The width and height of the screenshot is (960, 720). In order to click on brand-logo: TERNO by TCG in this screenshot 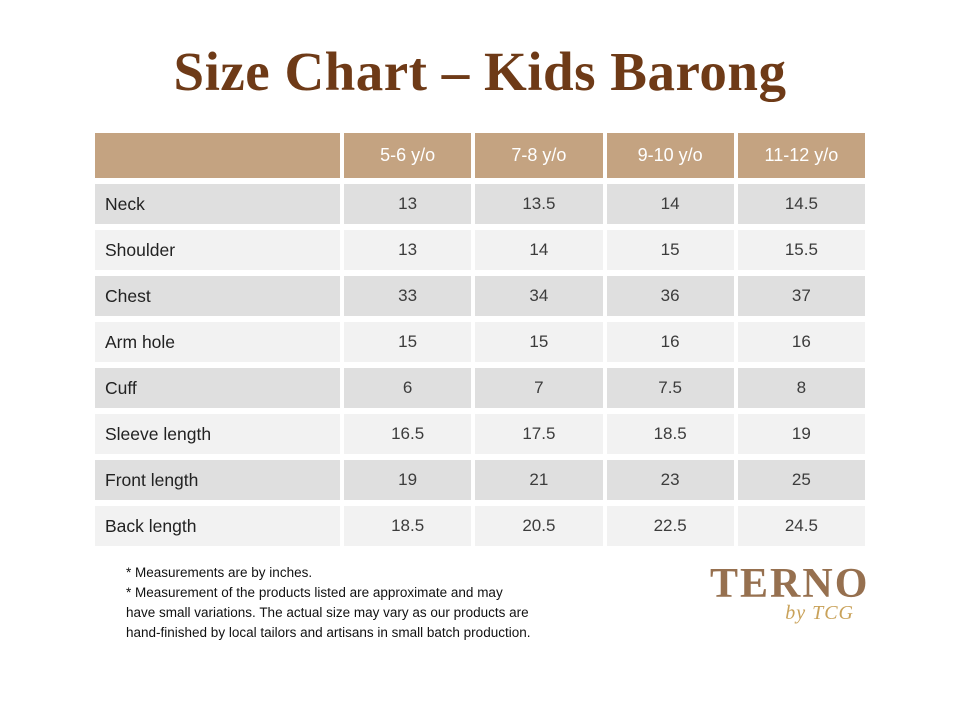, I will do `click(790, 592)`.